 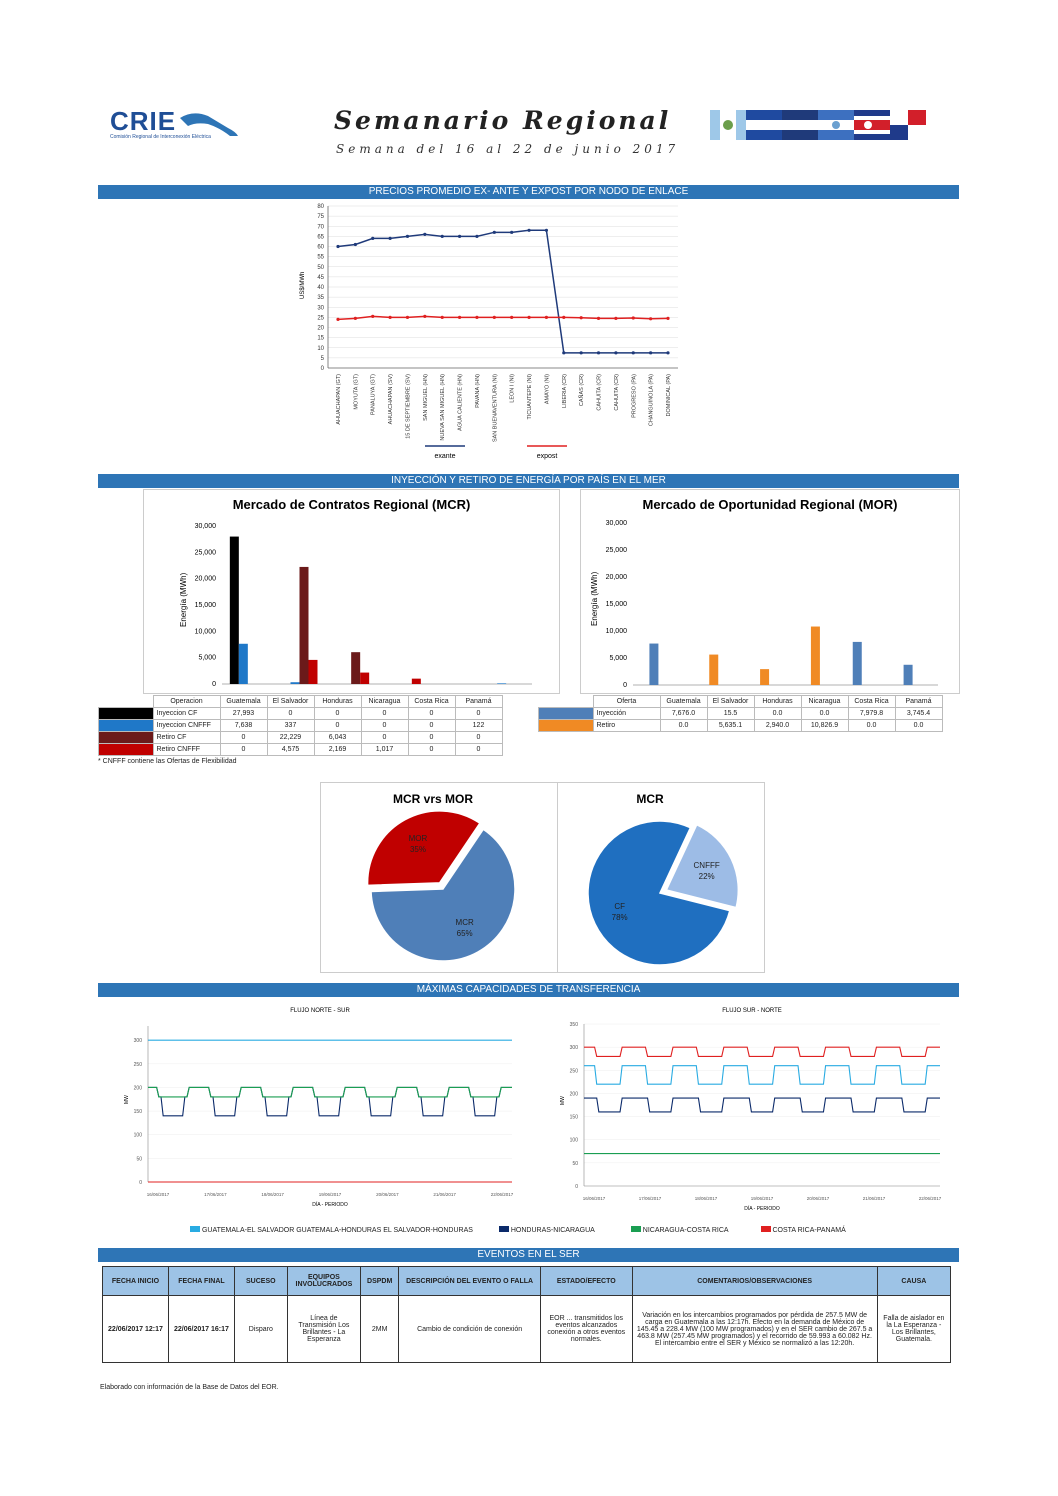 What do you see at coordinates (478, 391) in the screenshot?
I see `x-tick-label: PAVANA (HN)` at bounding box center [478, 391].